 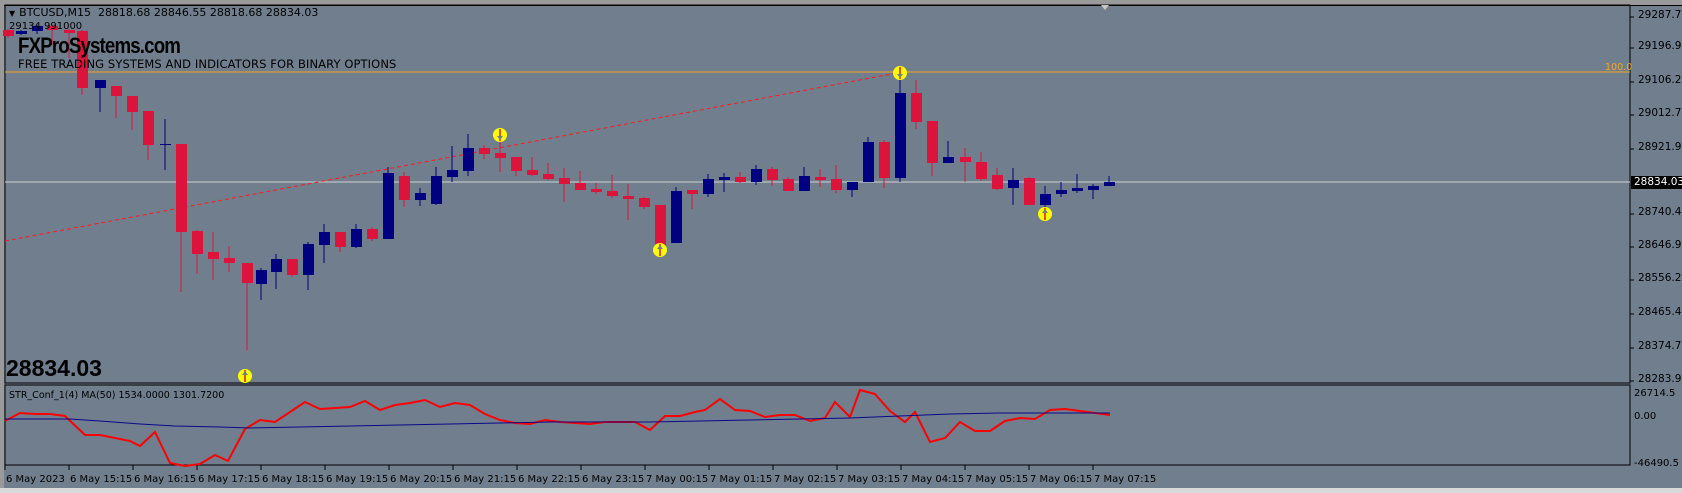 I want to click on price-axis-label: 29196.95, so click(x=1660, y=46).